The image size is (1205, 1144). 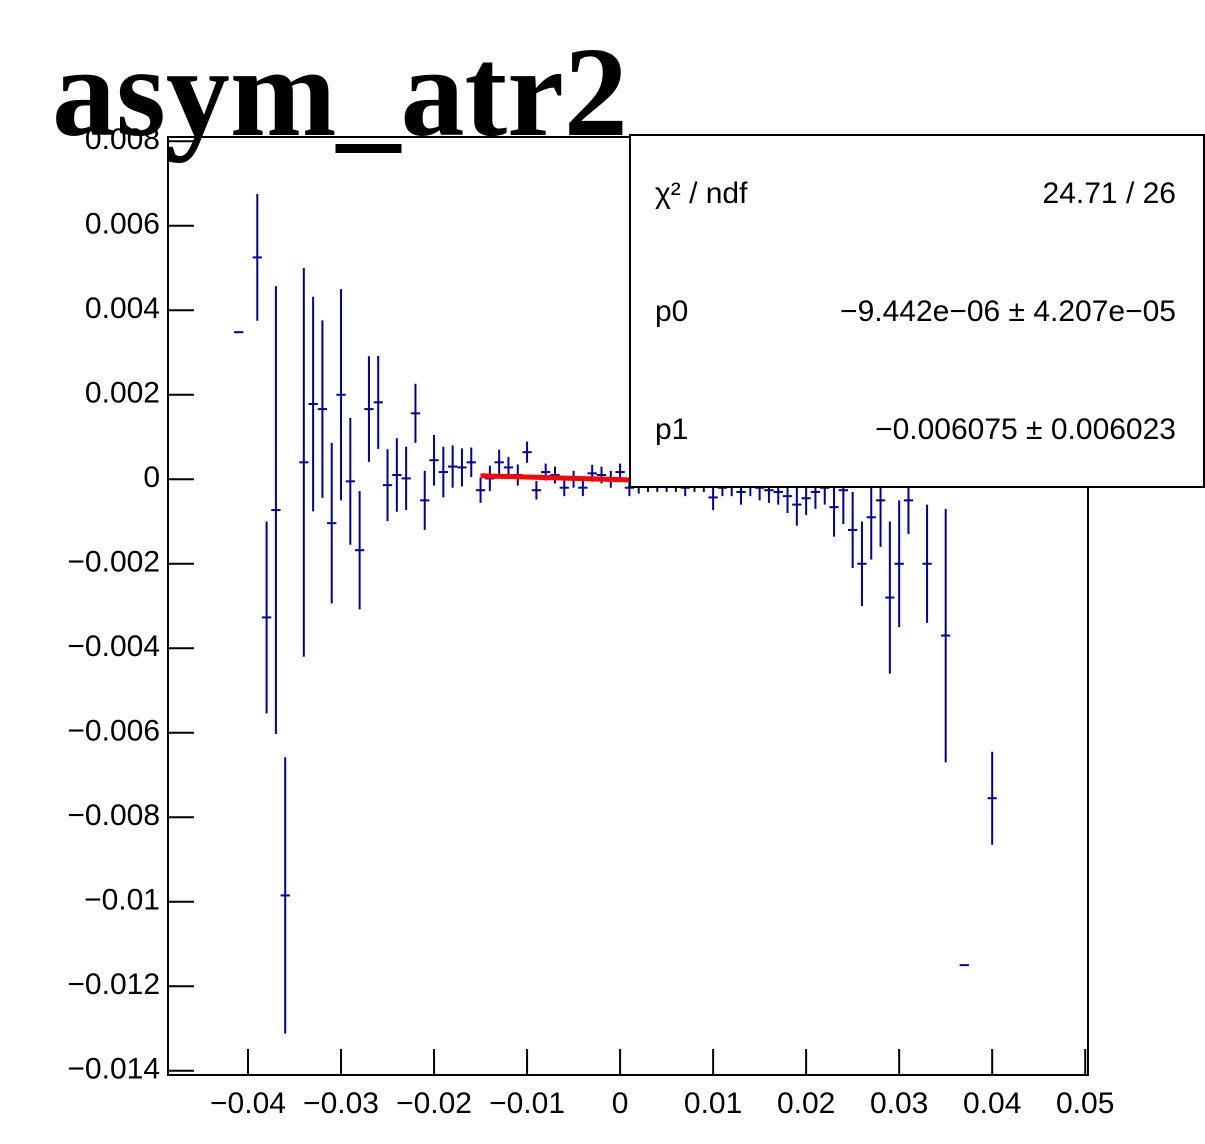 What do you see at coordinates (113, 646) in the screenshot?
I see `y-tick-label: −0.004` at bounding box center [113, 646].